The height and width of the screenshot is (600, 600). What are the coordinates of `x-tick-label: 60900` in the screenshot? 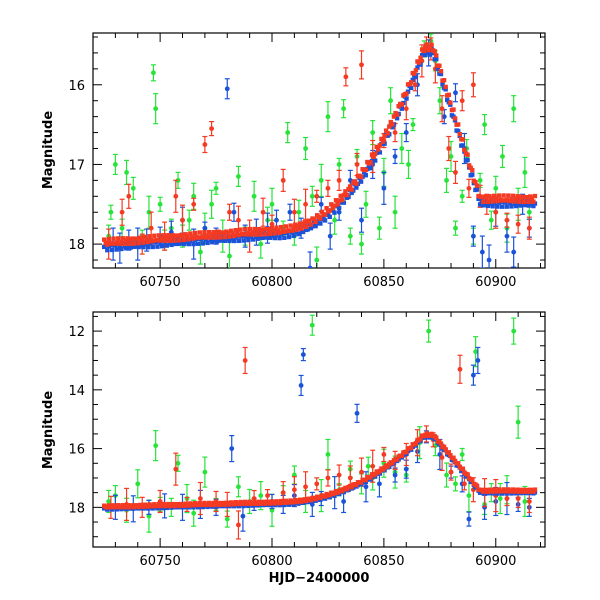 It's located at (495, 561).